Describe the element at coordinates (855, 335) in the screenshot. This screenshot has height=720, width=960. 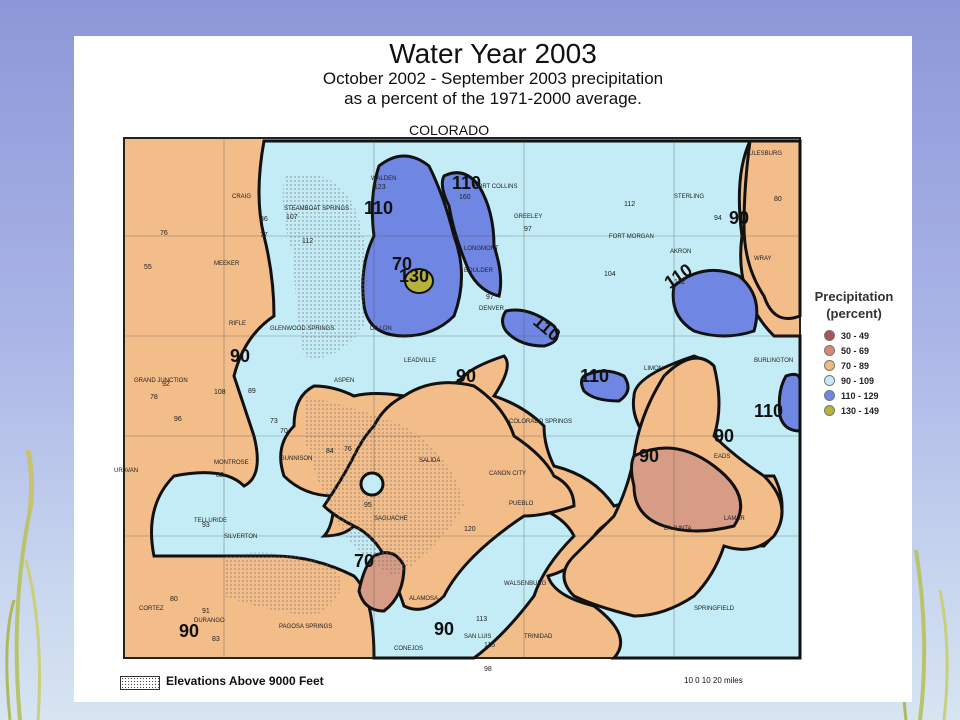
I see `legend-label: 30 - 49` at that location.